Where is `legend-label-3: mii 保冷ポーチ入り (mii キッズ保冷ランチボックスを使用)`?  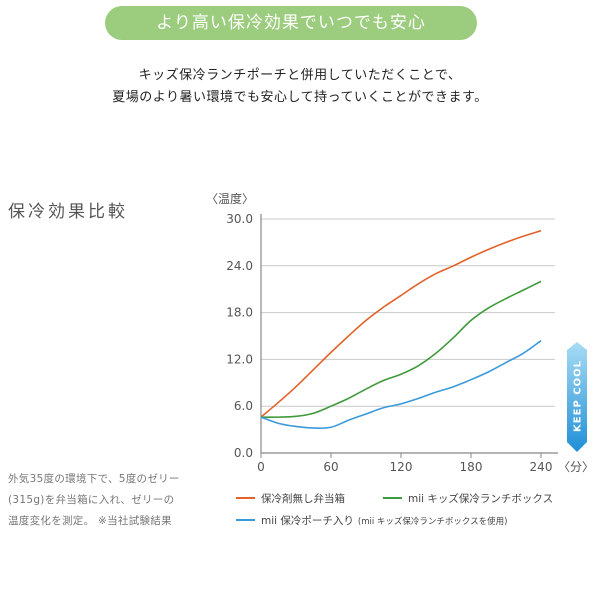 legend-label-3: mii 保冷ポーチ入り (mii キッズ保冷ランチボックスを使用) is located at coordinates (384, 520).